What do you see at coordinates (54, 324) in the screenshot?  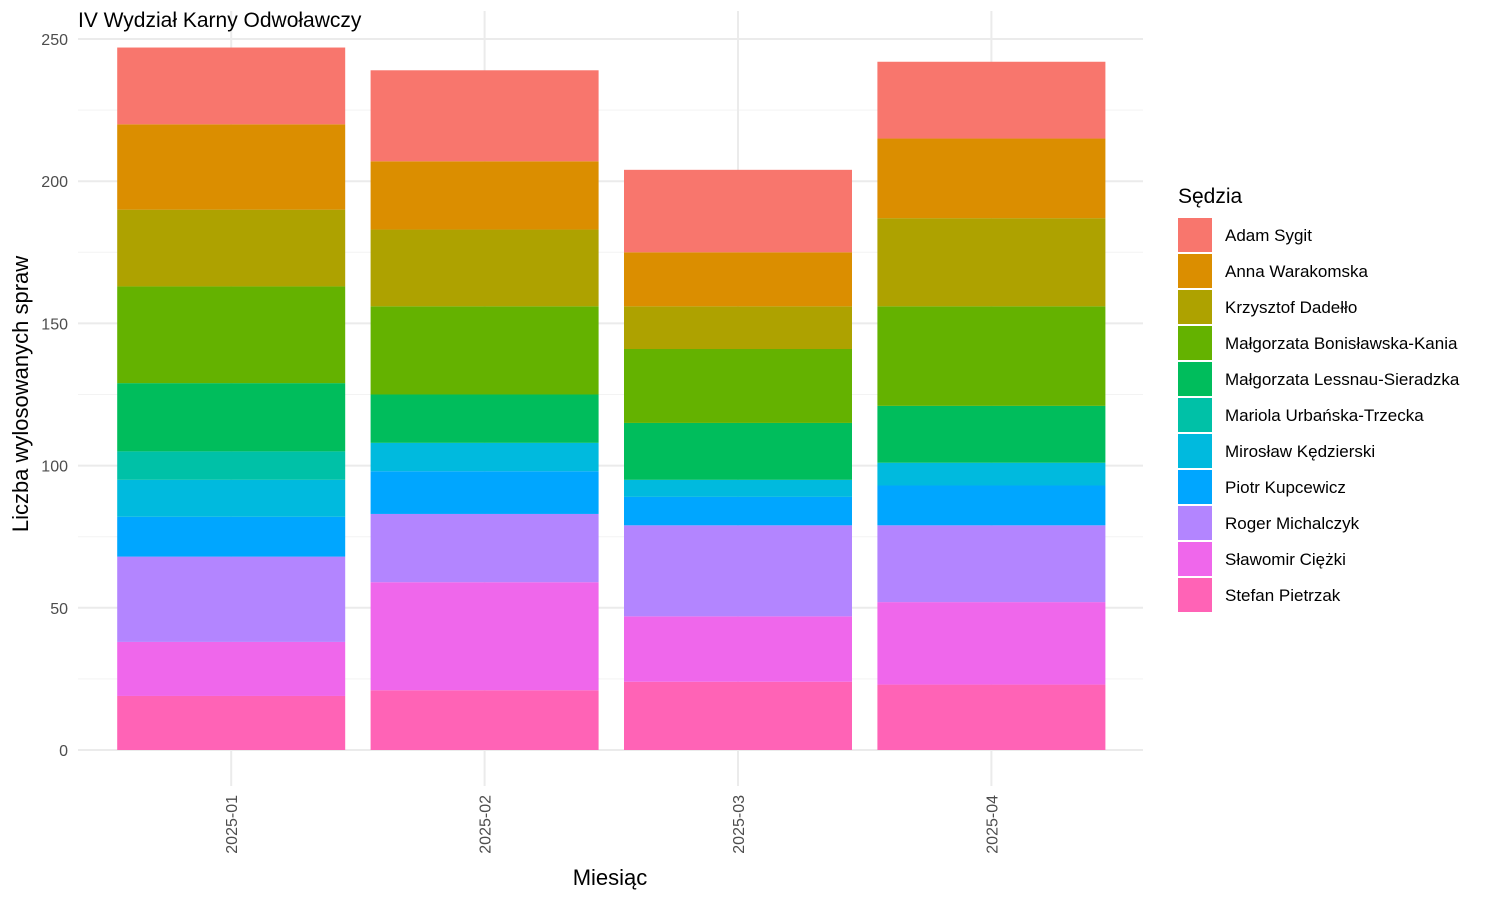 I see `y-tick-label: 150` at bounding box center [54, 324].